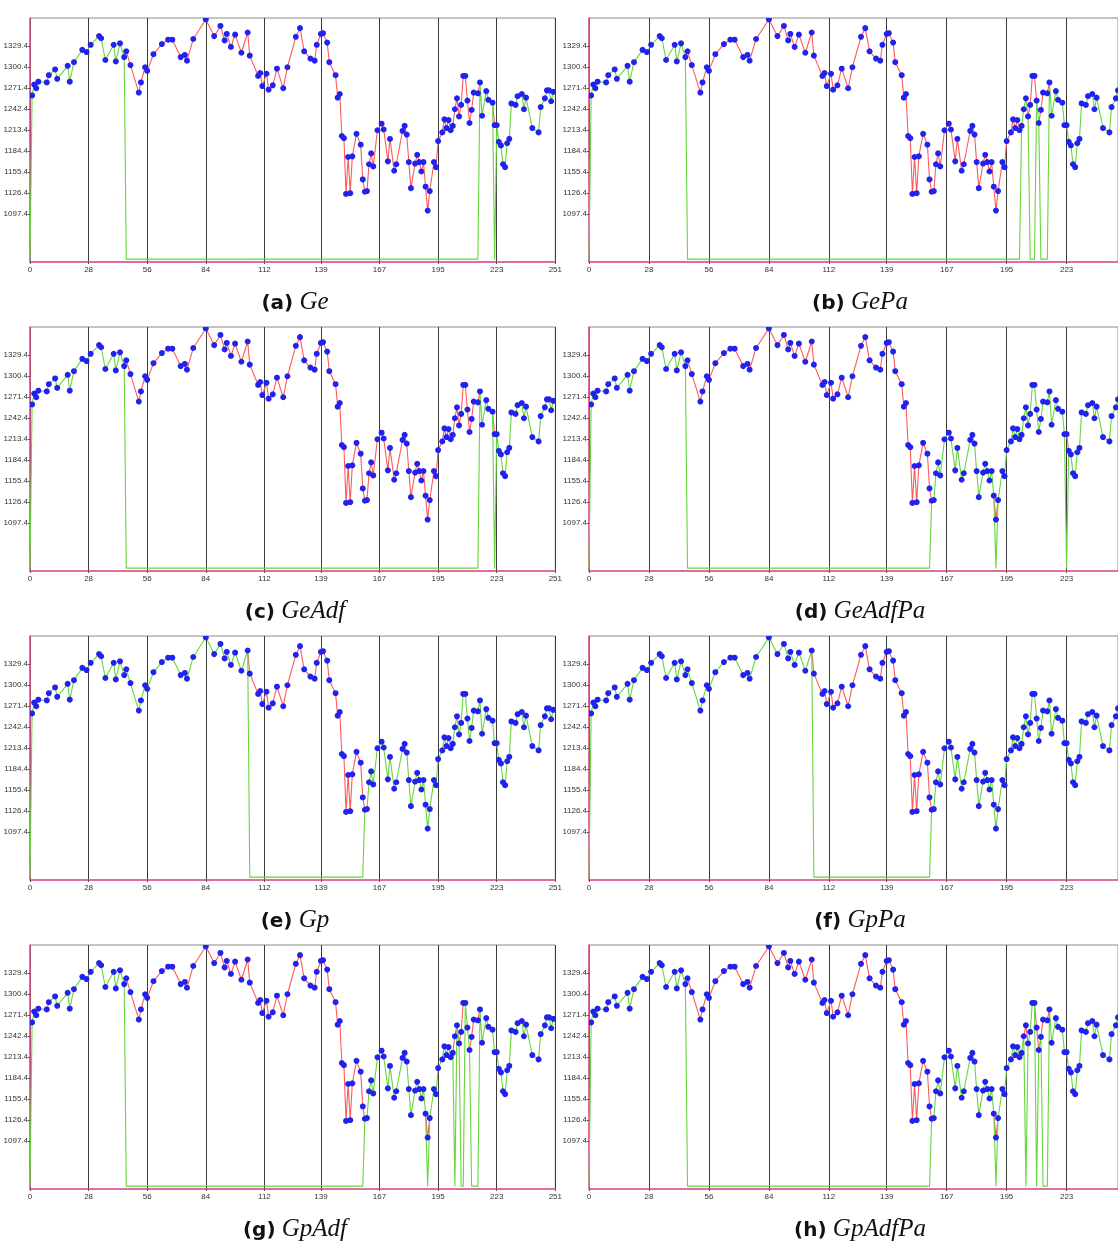 This screenshot has width=1118, height=1246. I want to click on text: (g) GpAdf, so click(295, 1227).